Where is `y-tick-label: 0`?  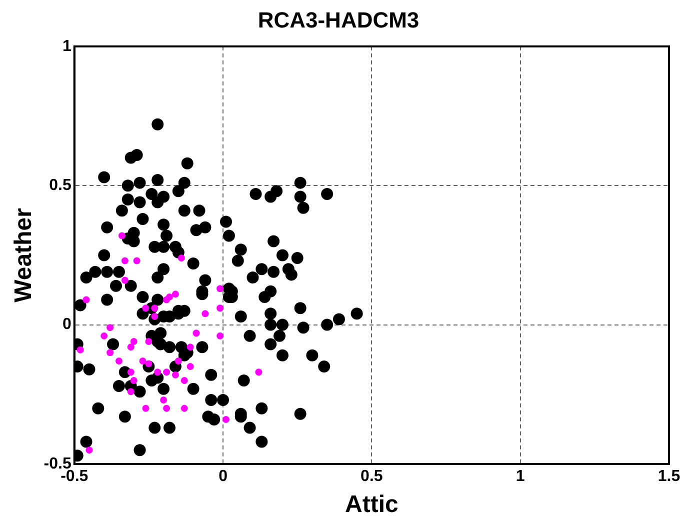
y-tick-label: 0 is located at coordinates (67, 325).